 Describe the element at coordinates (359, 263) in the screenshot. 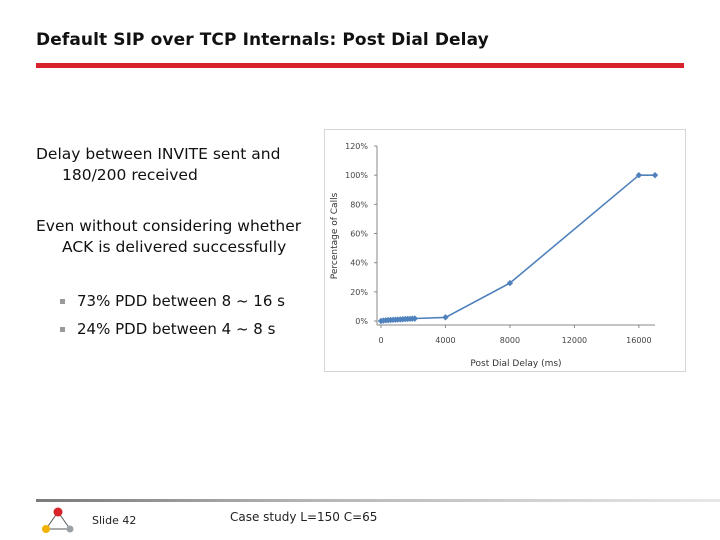

I see `y-tick-label: 40%` at that location.